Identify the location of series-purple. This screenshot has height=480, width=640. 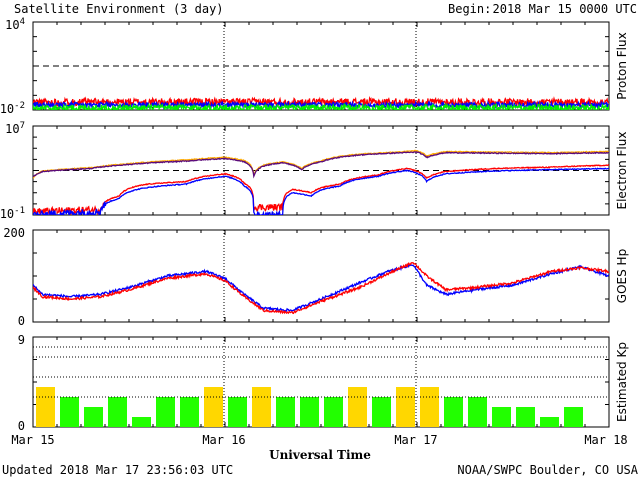
(321, 165).